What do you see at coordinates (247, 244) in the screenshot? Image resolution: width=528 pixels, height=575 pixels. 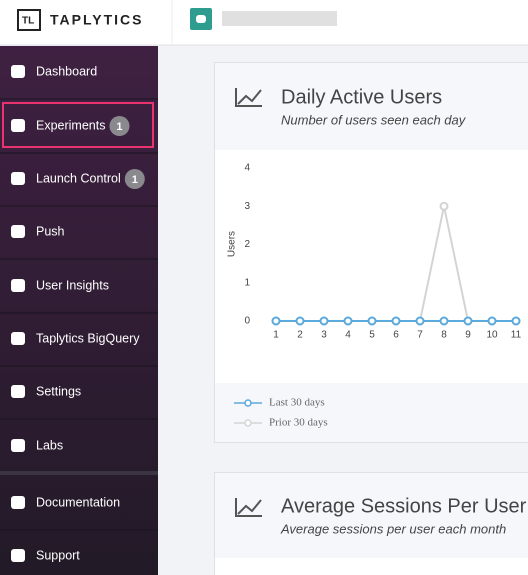 I see `y-tick-label: 2` at bounding box center [247, 244].